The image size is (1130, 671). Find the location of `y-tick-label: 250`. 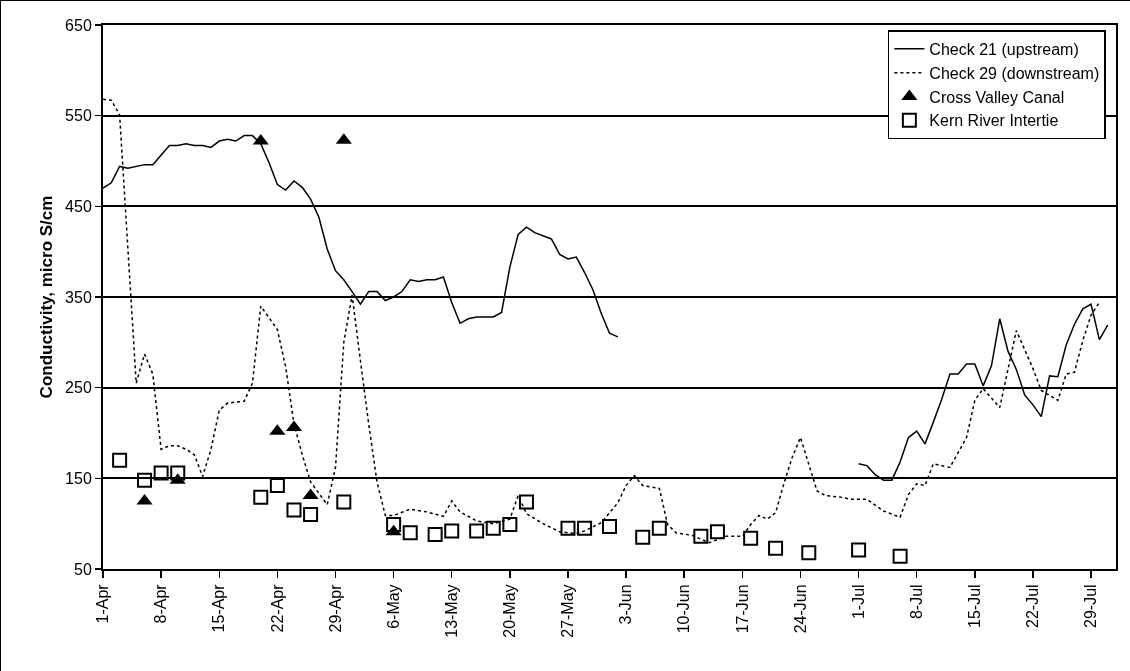

y-tick-label: 250 is located at coordinates (78, 388).